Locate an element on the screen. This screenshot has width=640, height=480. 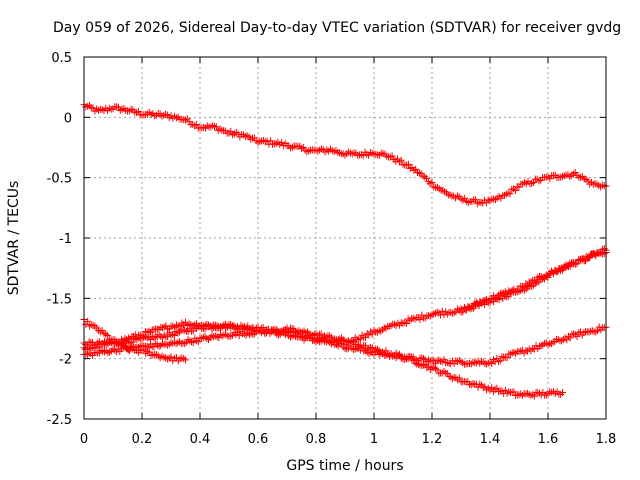
x-tick-label: 1.2 is located at coordinates (432, 439).